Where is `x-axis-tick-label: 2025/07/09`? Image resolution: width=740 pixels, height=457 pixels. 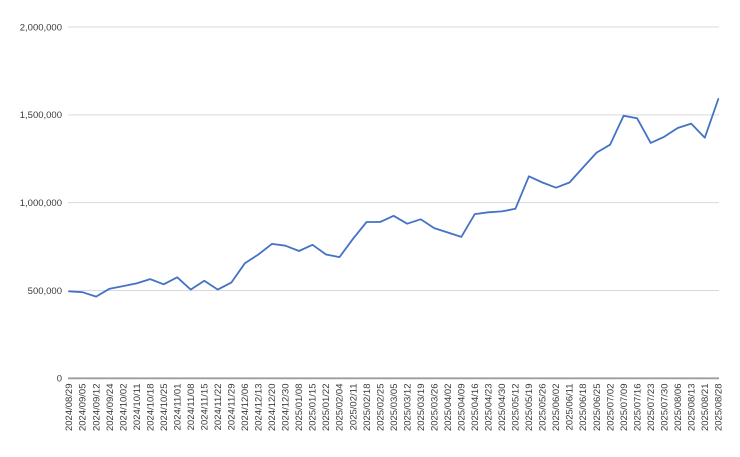
x-axis-tick-label: 2025/07/09 is located at coordinates (624, 408).